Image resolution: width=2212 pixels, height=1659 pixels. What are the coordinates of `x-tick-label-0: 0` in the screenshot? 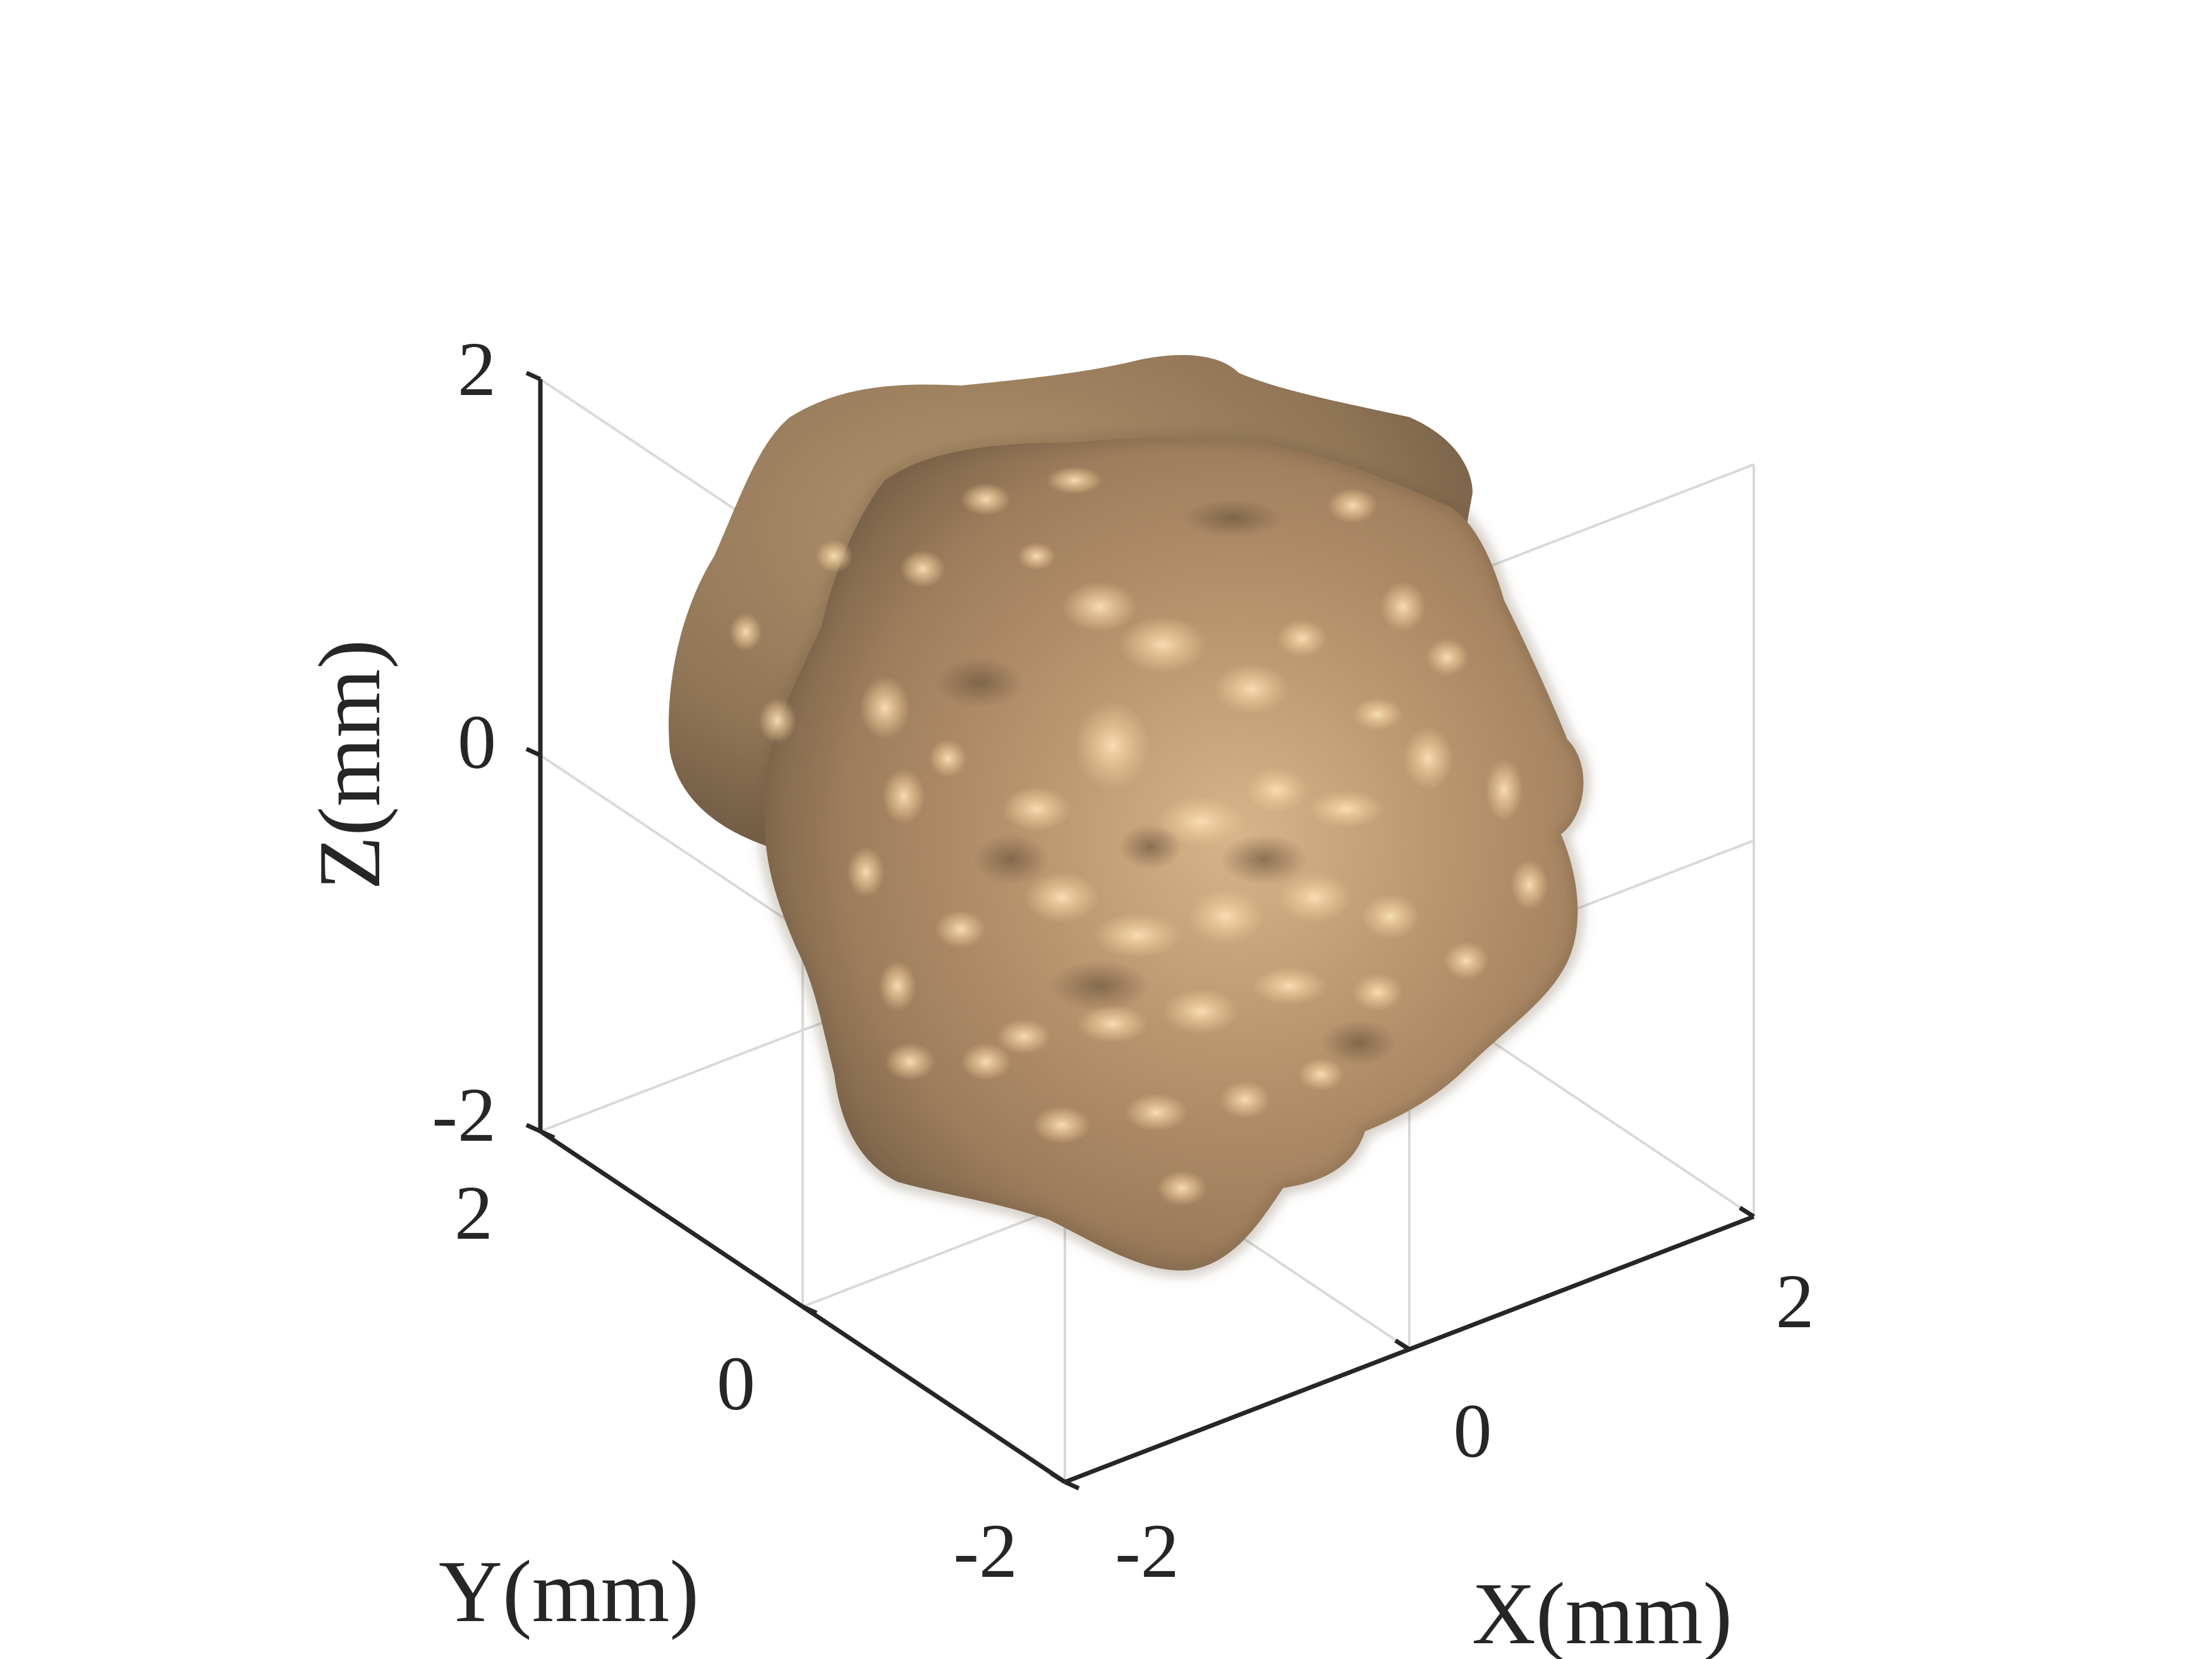 It's located at (1473, 1431).